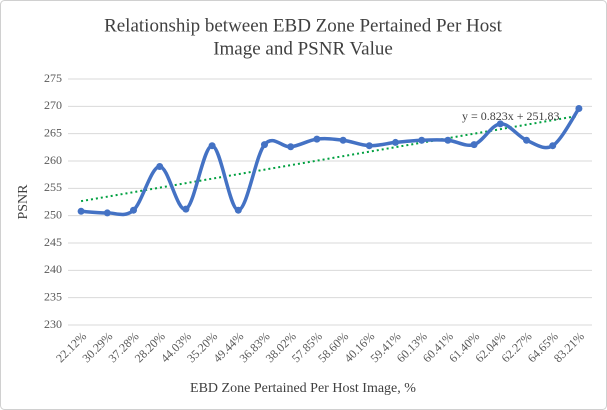 The image size is (607, 410). Describe the element at coordinates (53, 214) in the screenshot. I see `y-tick-label: 250` at that location.